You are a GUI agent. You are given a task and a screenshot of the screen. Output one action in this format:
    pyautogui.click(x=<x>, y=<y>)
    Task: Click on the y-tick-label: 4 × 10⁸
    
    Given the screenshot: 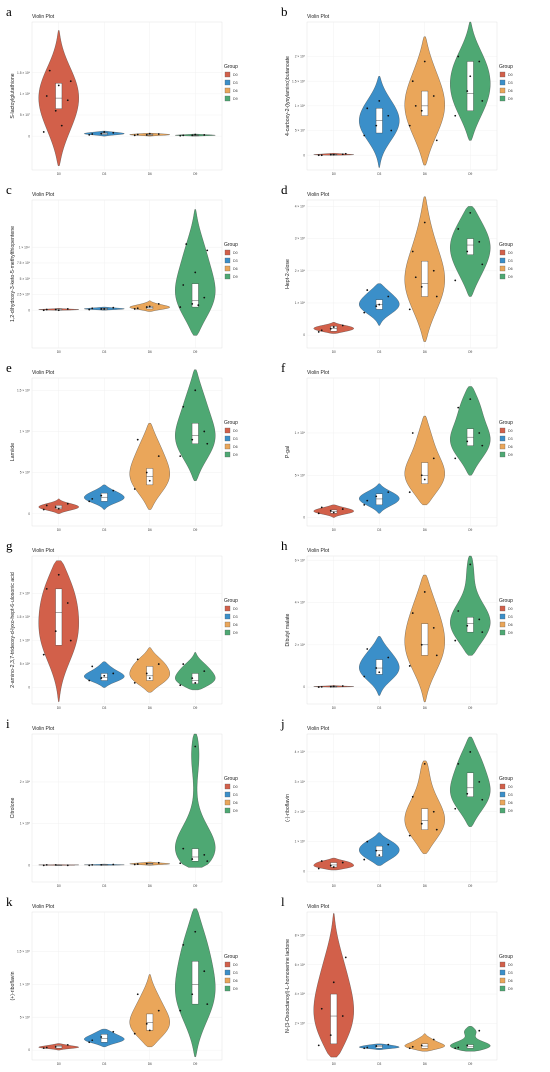 What is the action you would take?
    pyautogui.click(x=300, y=207)
    